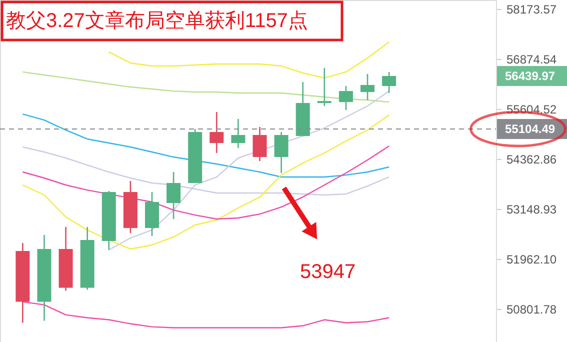 The width and height of the screenshot is (567, 342). I want to click on y-tick-label: 56874.54, so click(531, 59).